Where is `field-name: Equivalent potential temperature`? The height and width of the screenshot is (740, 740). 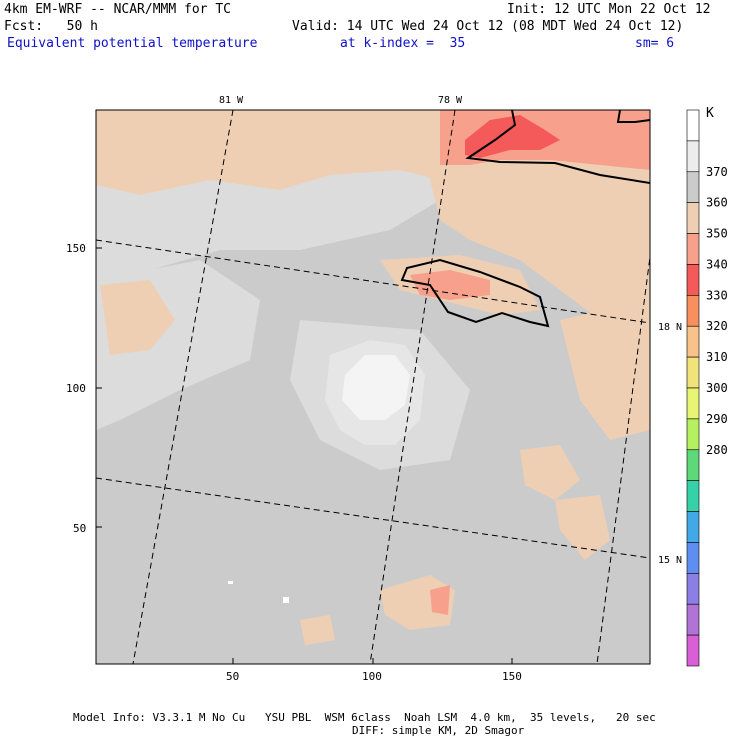
field-name: Equivalent potential temperature is located at coordinates (132, 43).